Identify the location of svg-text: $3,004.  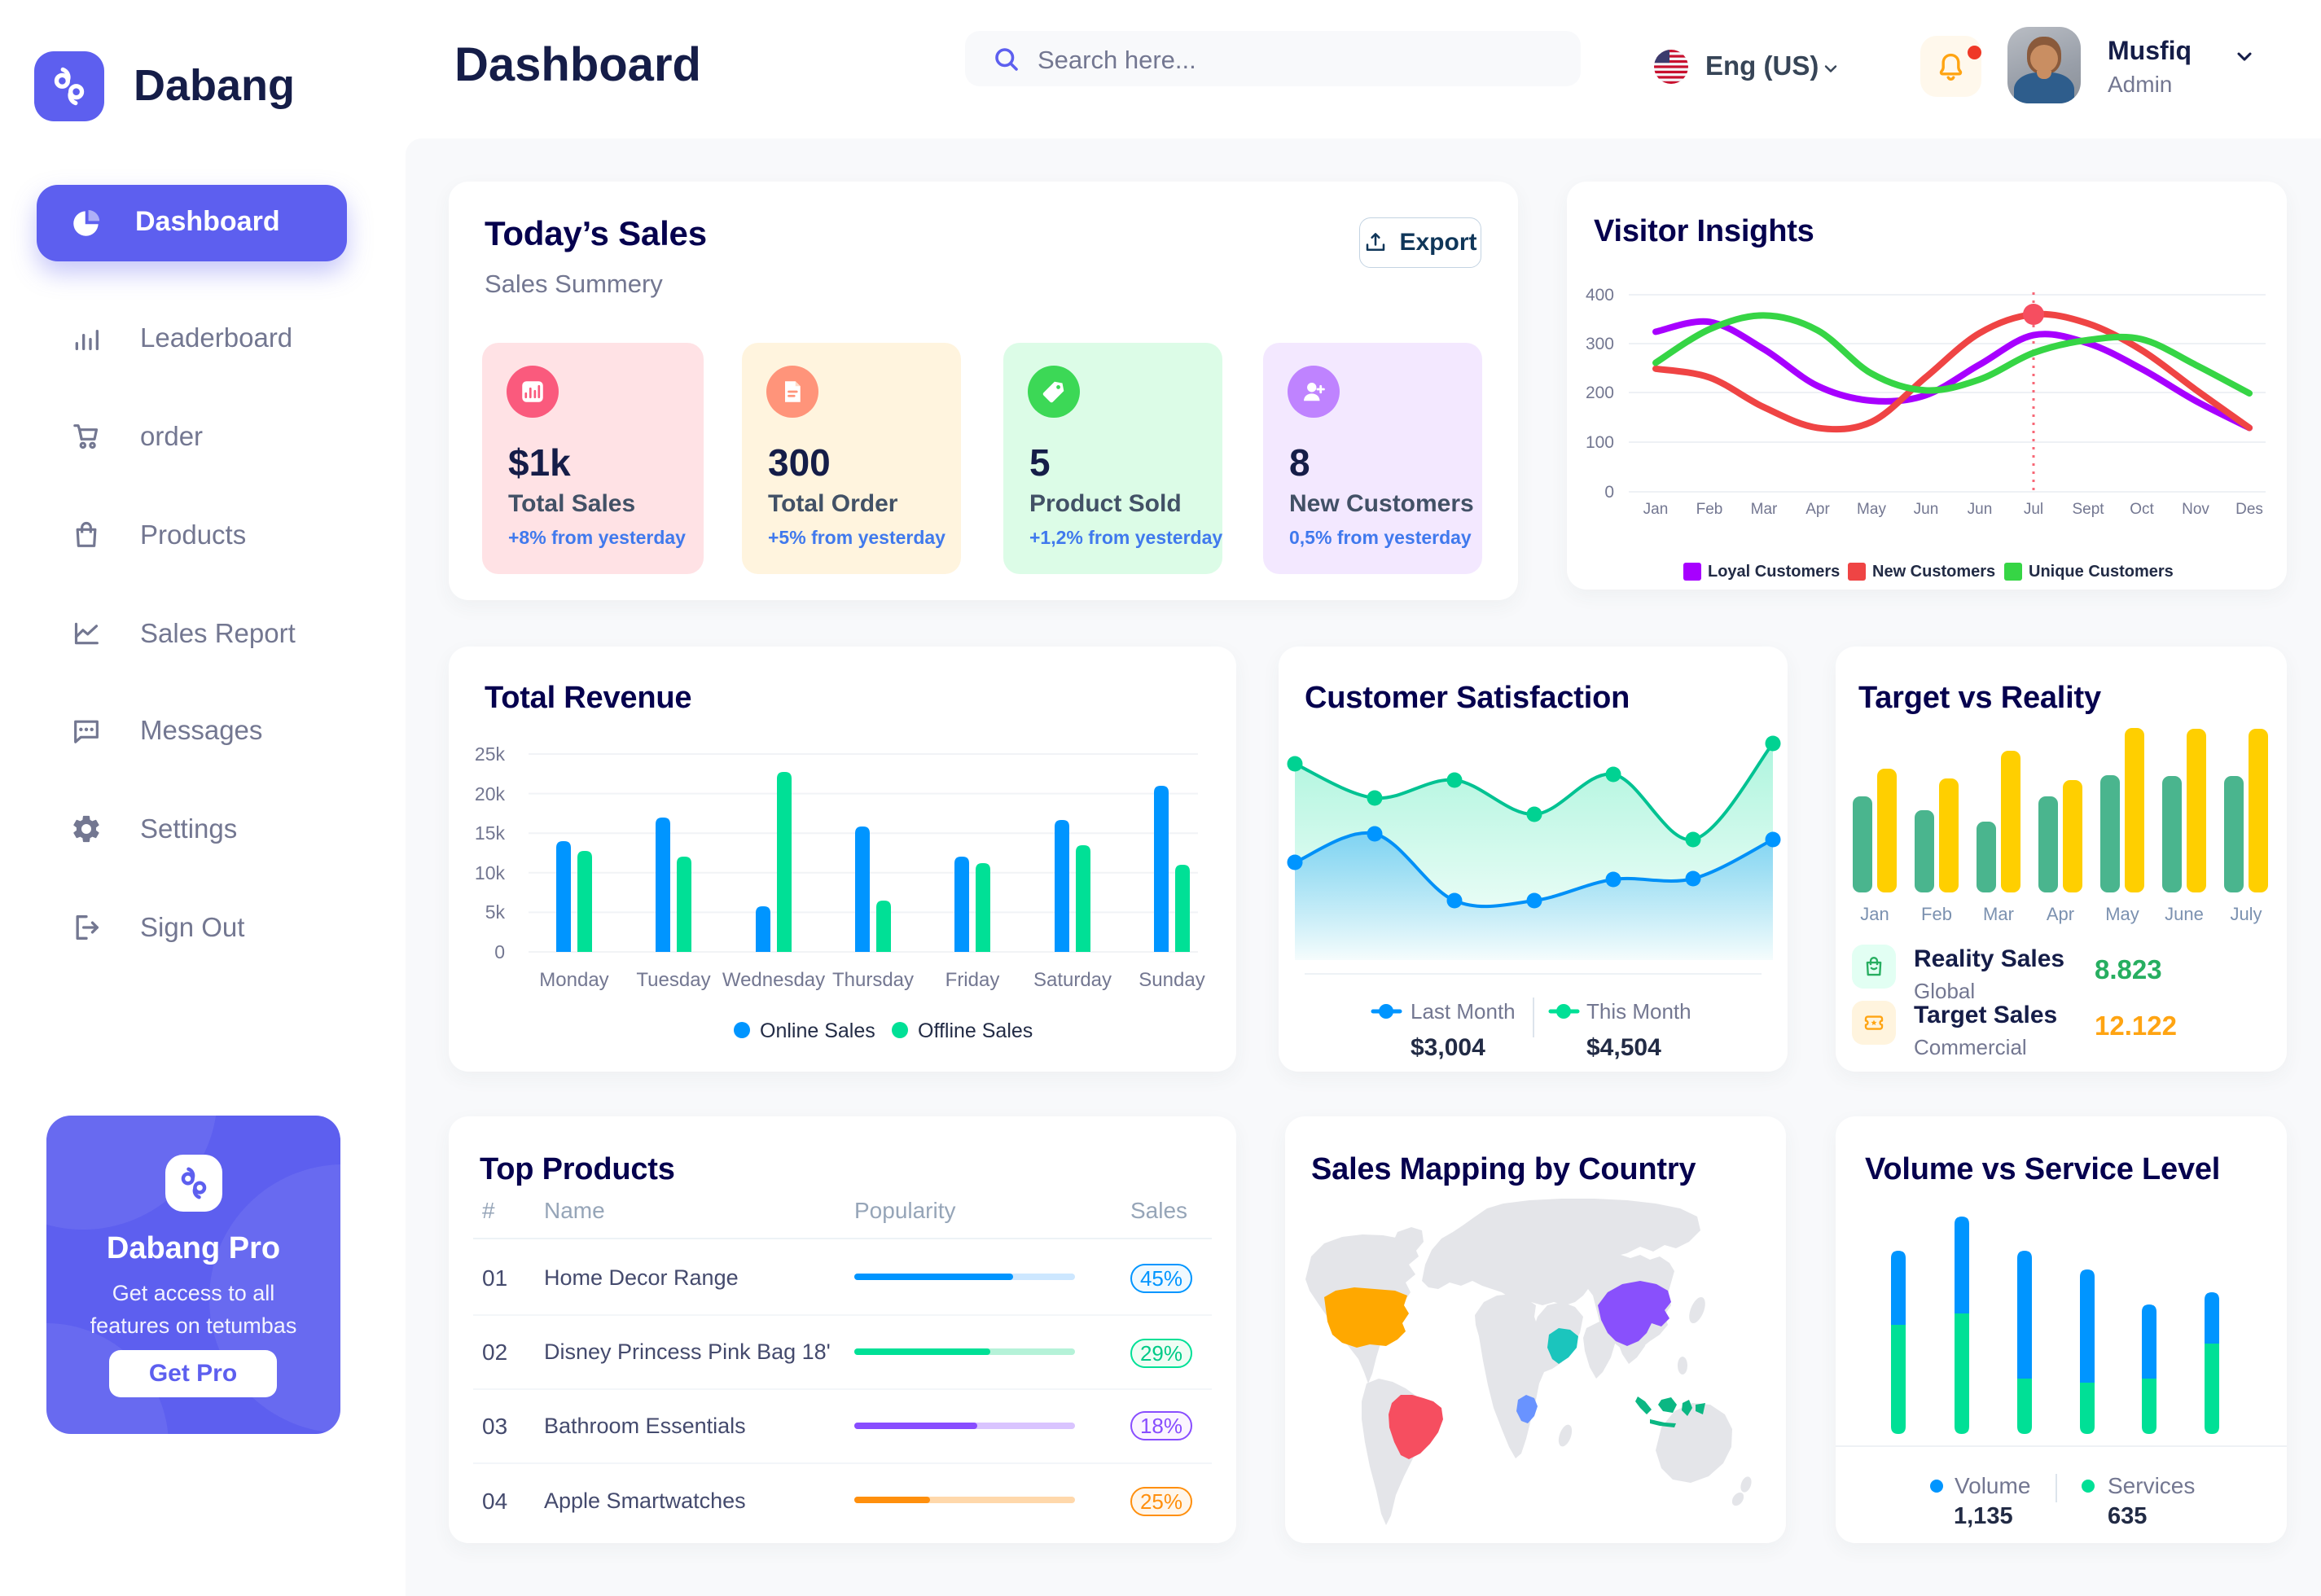
(1448, 1047).